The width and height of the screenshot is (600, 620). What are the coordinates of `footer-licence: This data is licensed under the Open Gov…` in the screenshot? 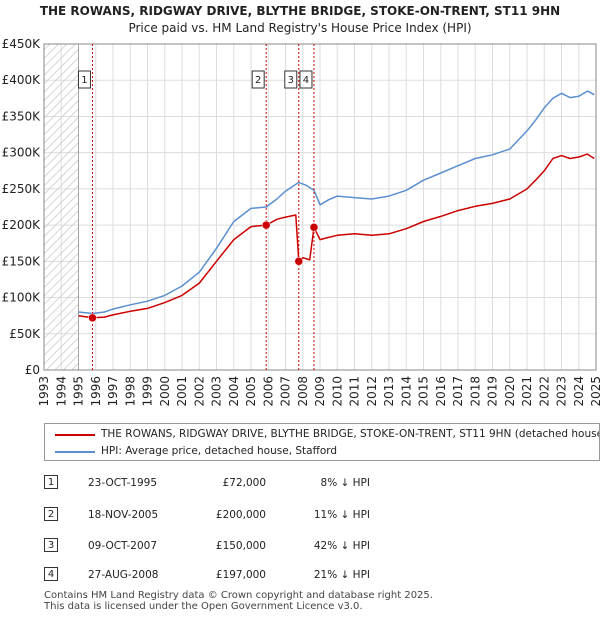 It's located at (203, 606).